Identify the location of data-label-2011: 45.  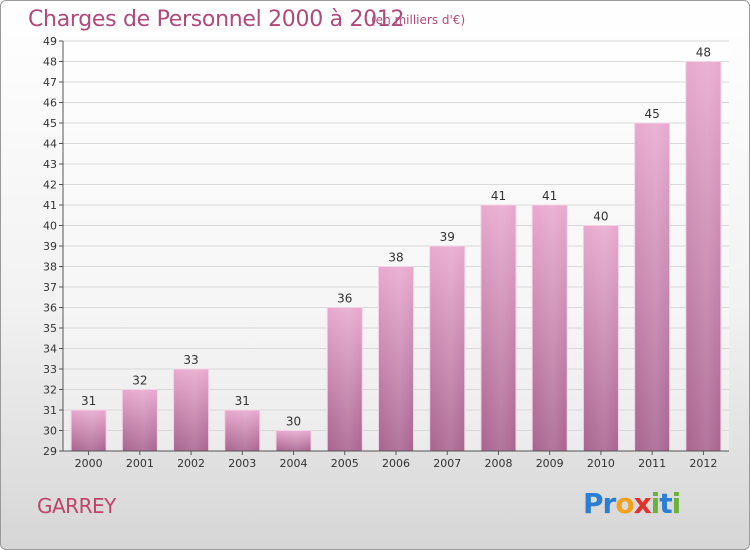
(652, 114).